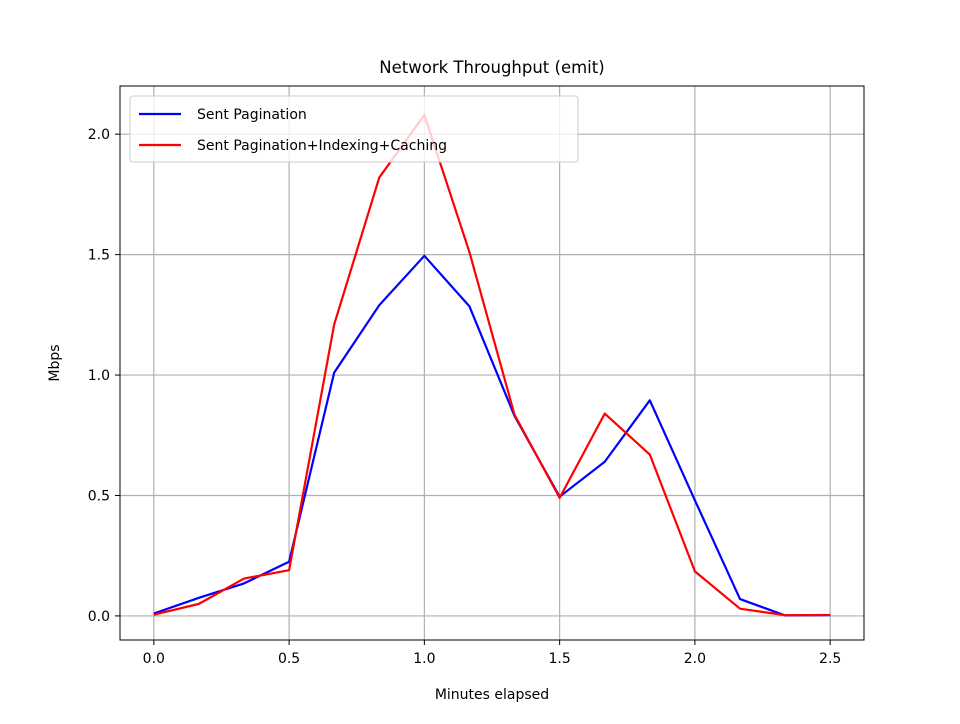 The image size is (960, 724). I want to click on y-tick-label: 1.0, so click(99, 376).